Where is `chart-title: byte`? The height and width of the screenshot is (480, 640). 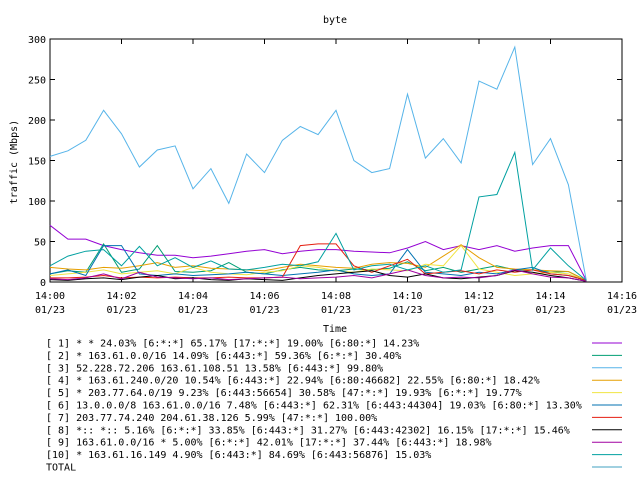 chart-title: byte is located at coordinates (335, 20).